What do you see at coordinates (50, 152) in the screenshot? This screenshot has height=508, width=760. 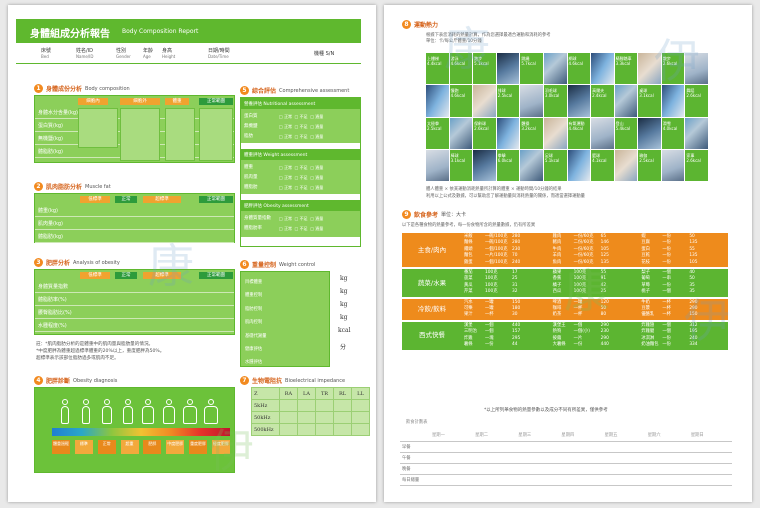 I see `row-label: 體脂肪(kg)` at bounding box center [50, 152].